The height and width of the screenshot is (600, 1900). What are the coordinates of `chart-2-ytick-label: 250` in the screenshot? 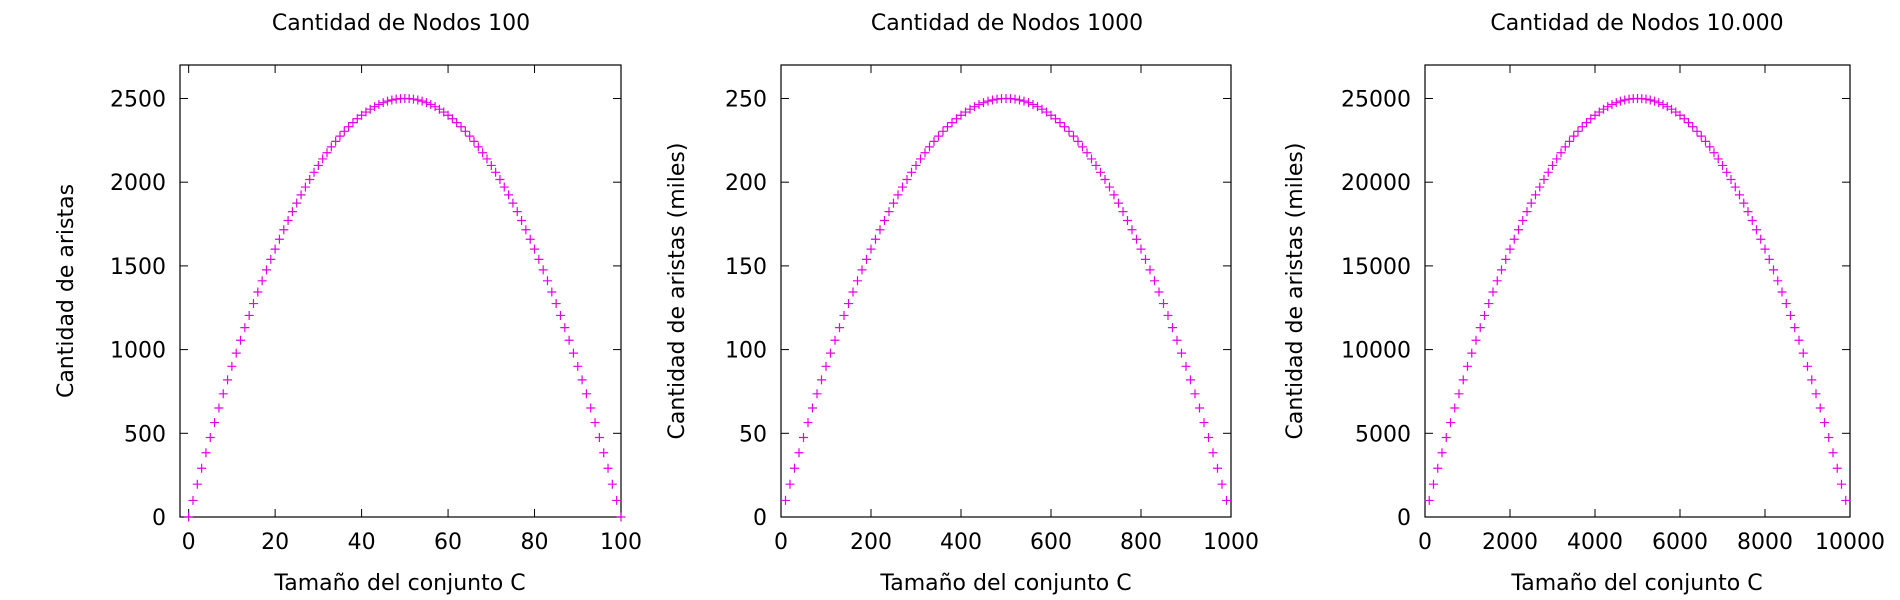 It's located at (746, 99).